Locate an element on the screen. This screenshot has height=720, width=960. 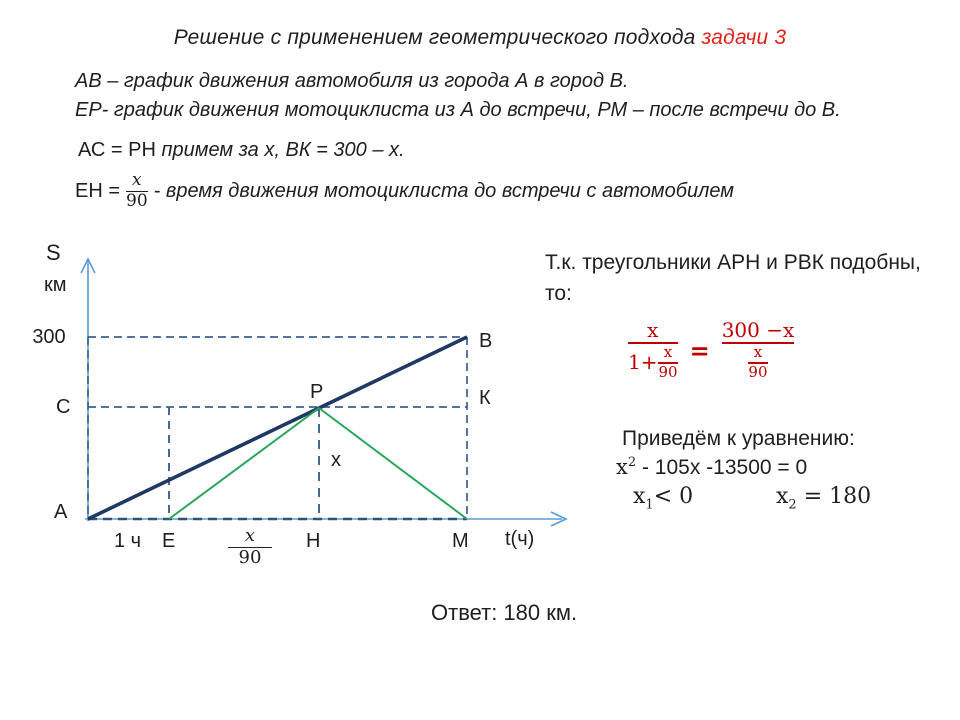
proportion-left-den: 1+ x 90 is located at coordinates (653, 362).